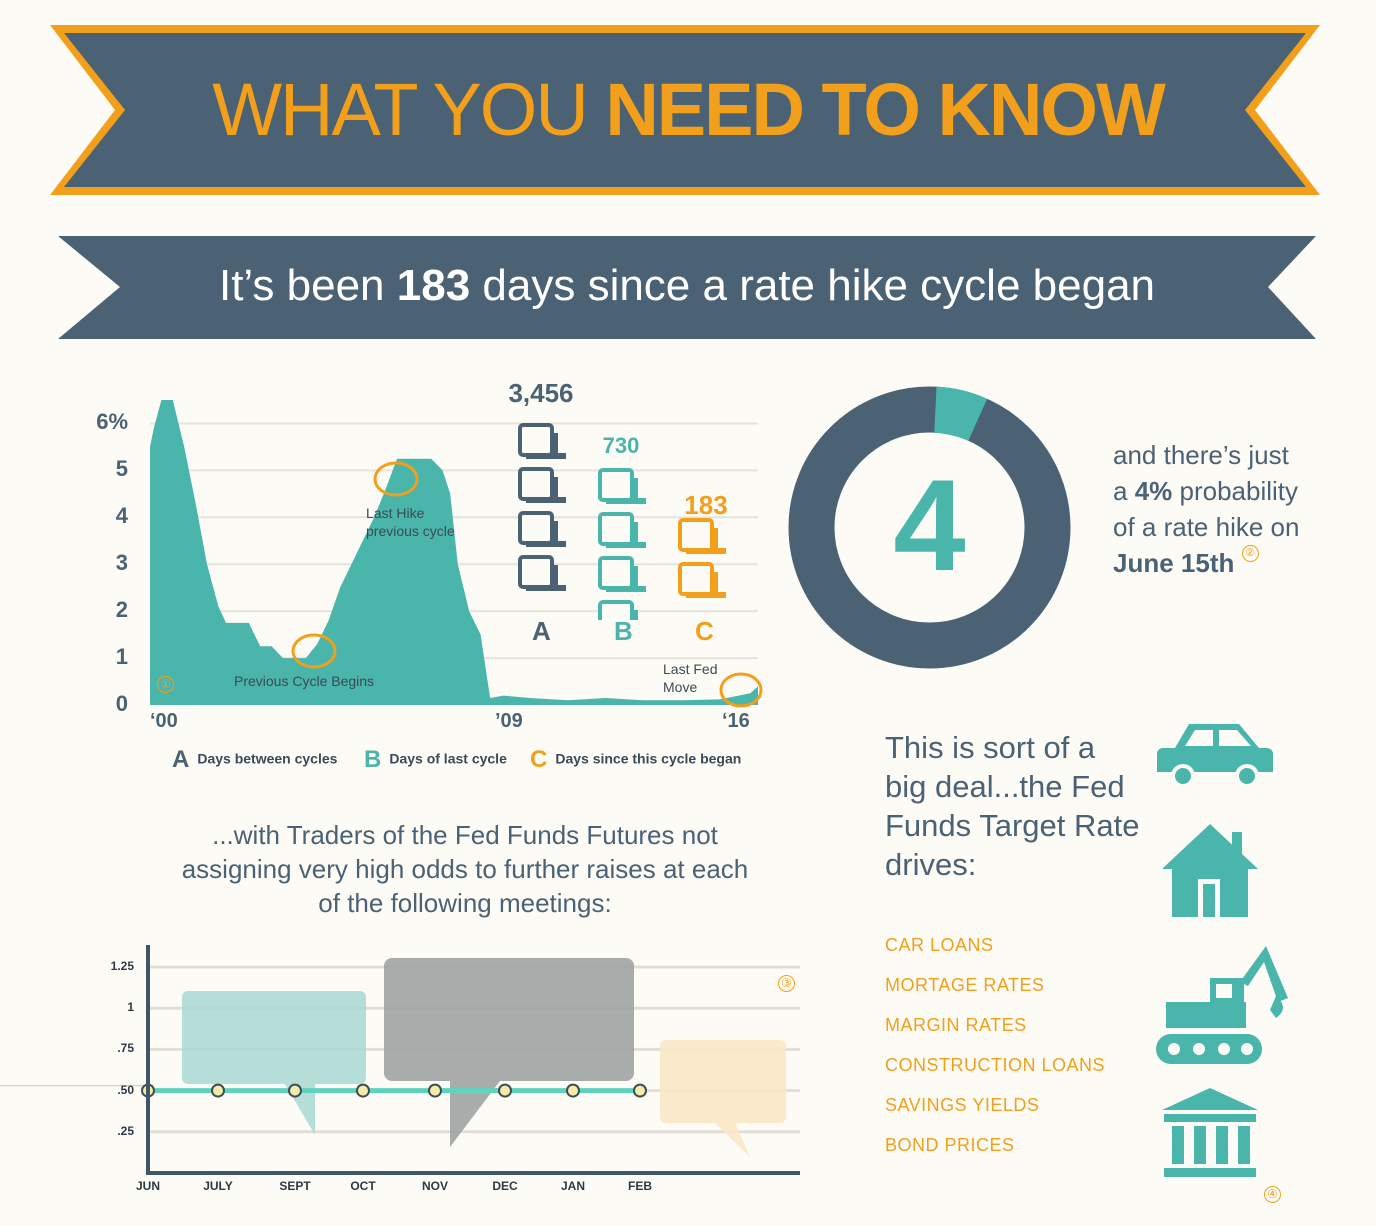  Describe the element at coordinates (995, 1065) in the screenshot. I see `drive-item: CONSTRUCTION LOANS` at that location.